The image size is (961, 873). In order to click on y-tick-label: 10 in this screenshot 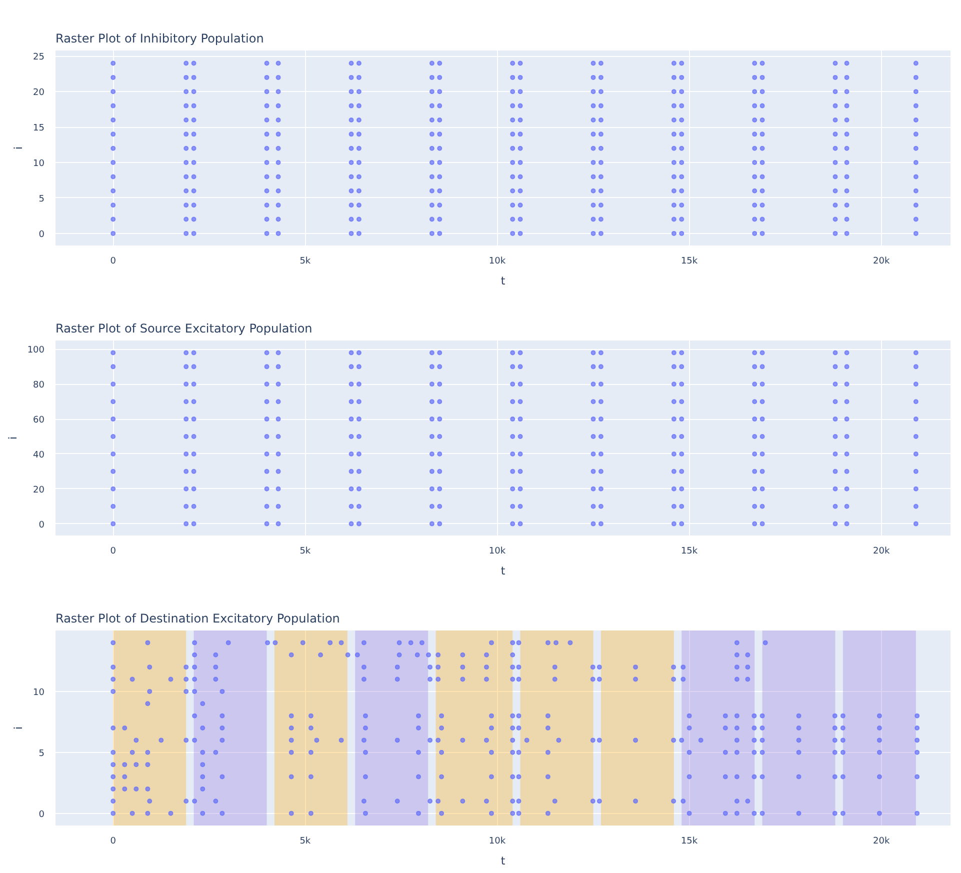, I will do `click(39, 693)`.